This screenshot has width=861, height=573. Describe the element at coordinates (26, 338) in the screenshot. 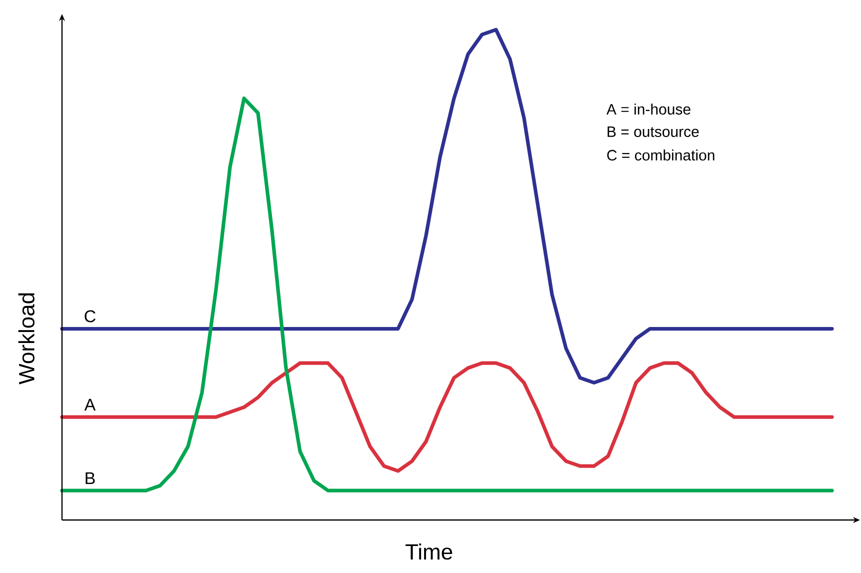

I see `y-axis-title: Workload` at that location.